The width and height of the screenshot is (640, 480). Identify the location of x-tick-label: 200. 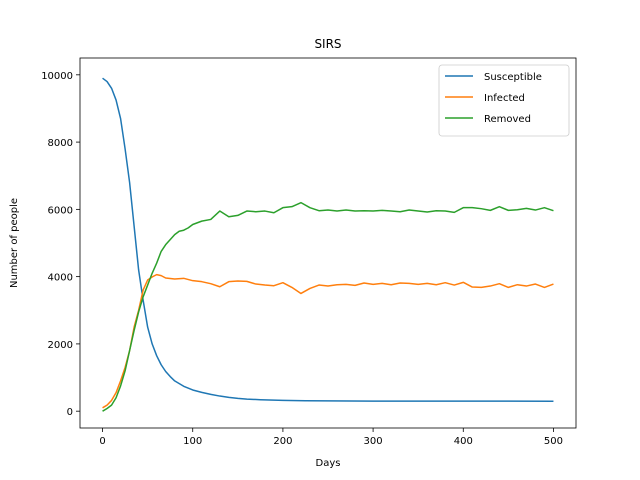
(282, 441).